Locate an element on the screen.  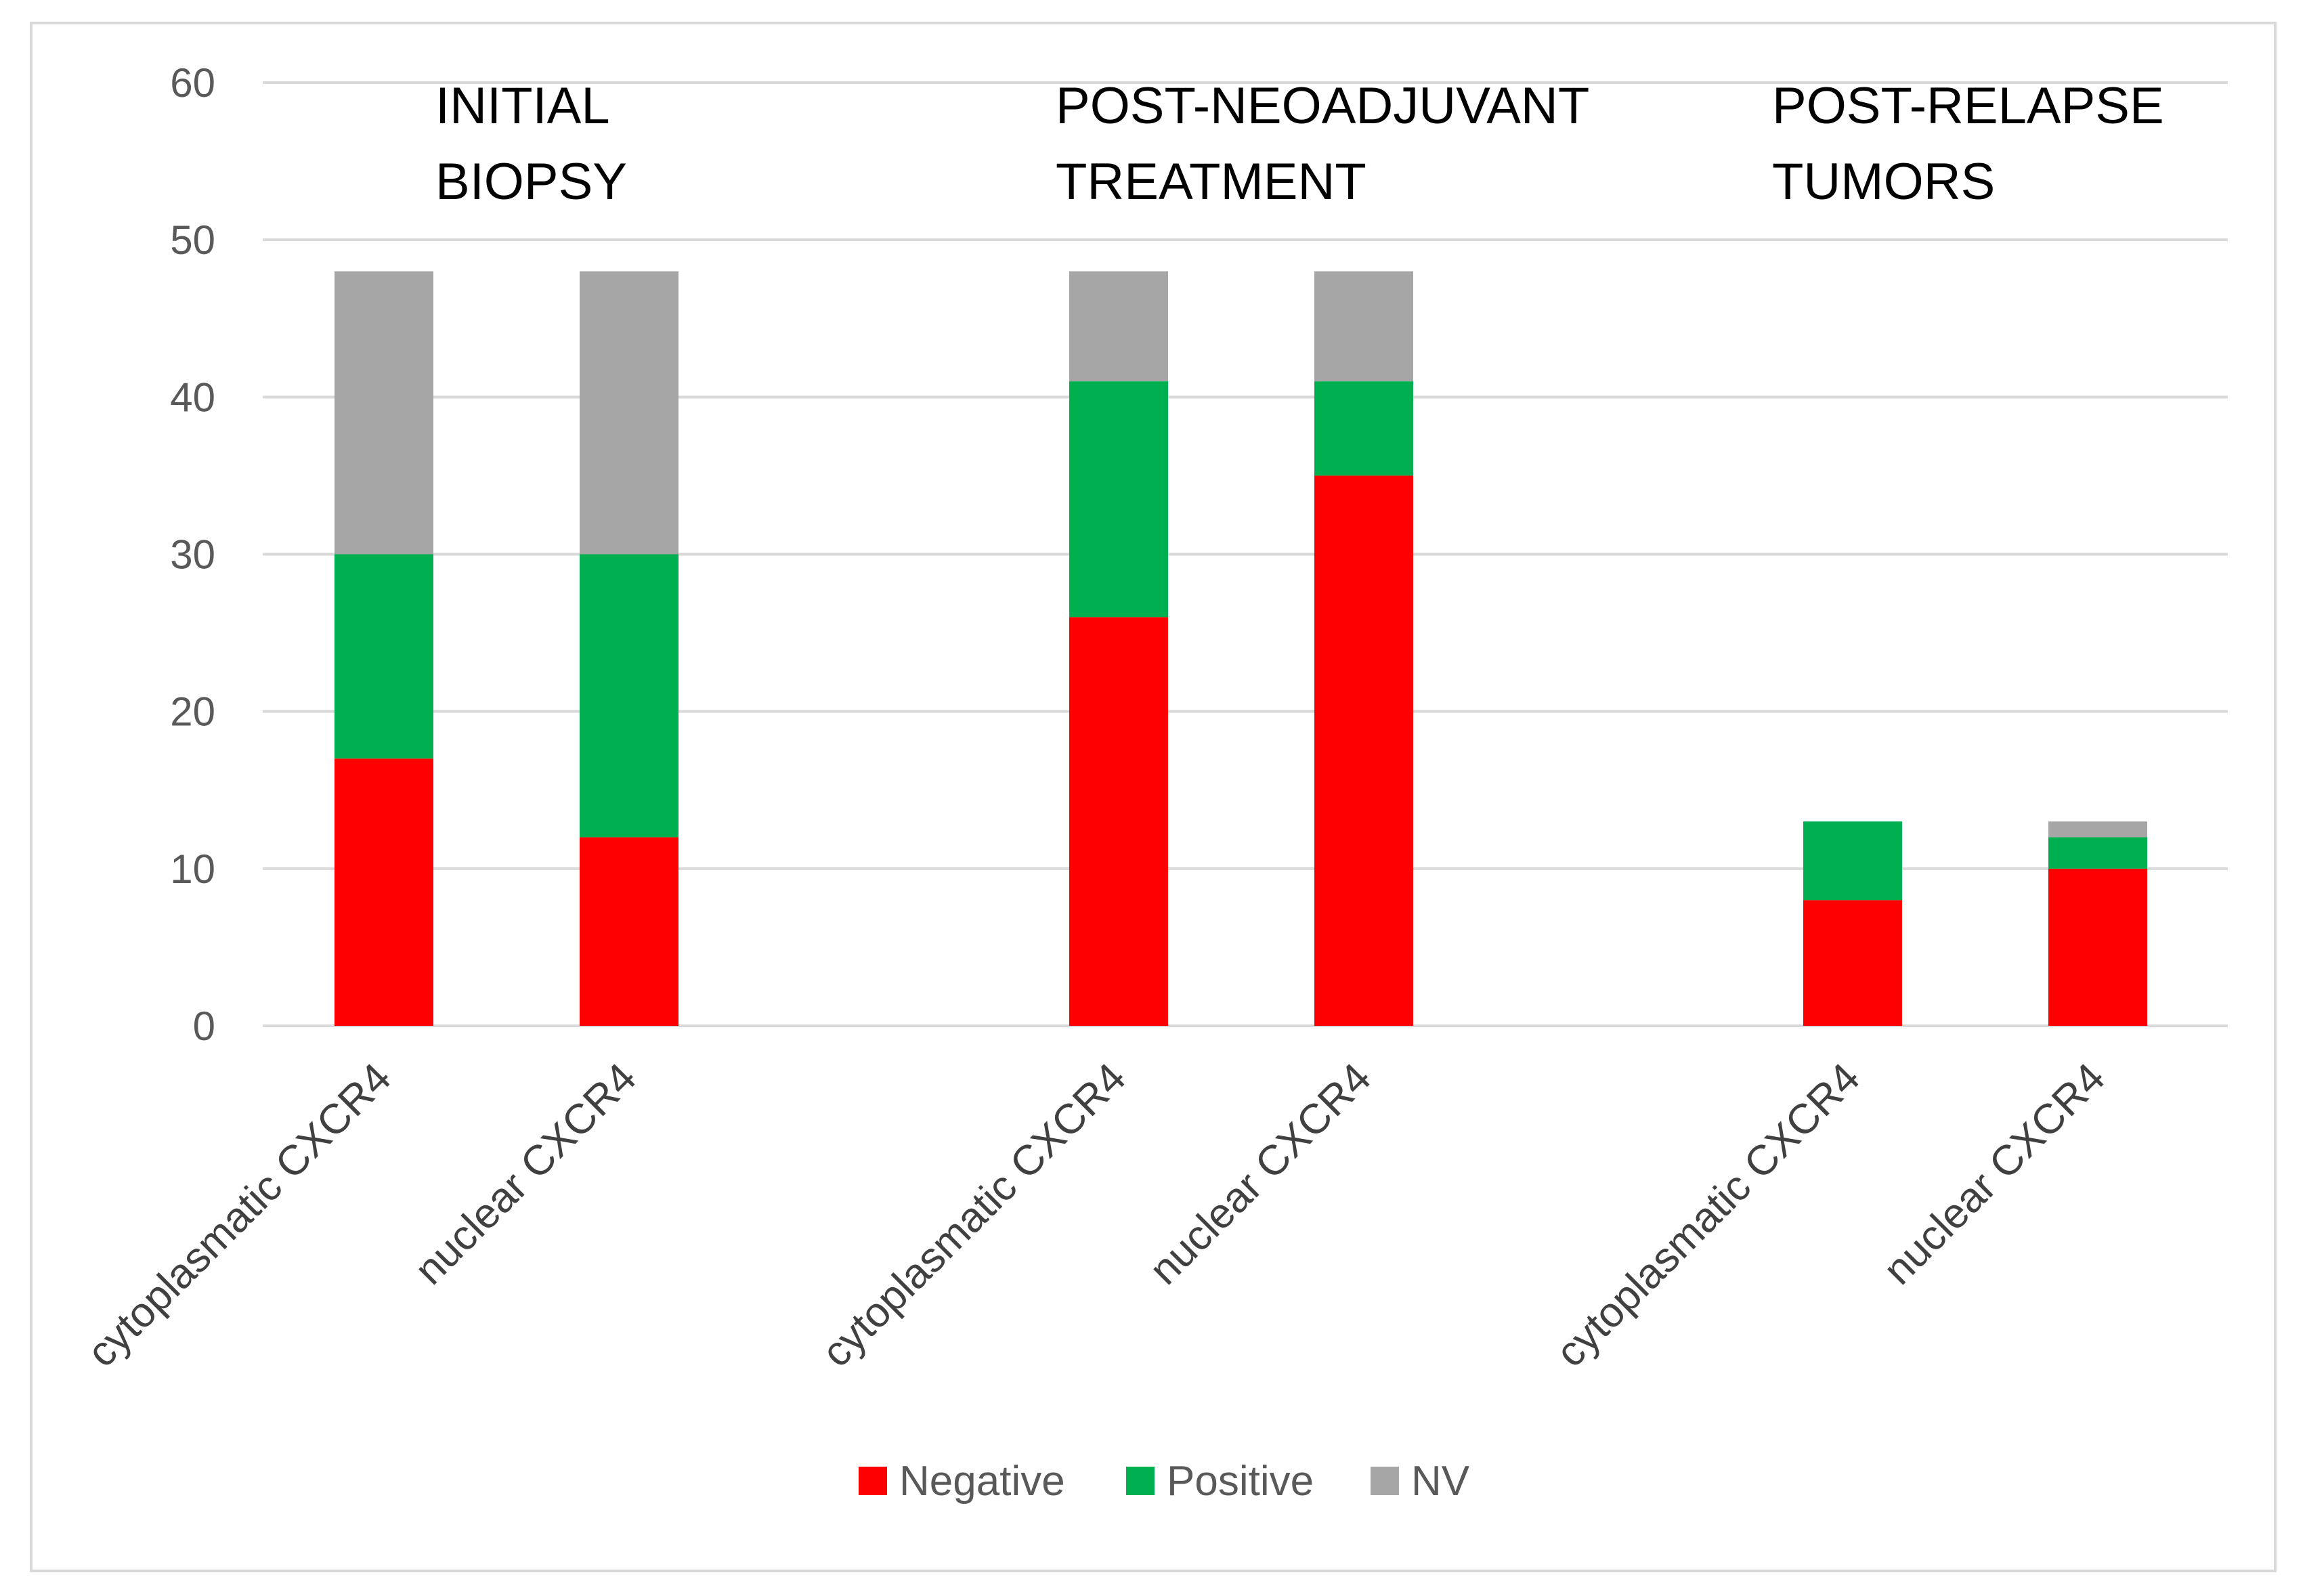
y-axis-ticks: 0 10 20 30 40 50 60 is located at coordinates (192, 555).